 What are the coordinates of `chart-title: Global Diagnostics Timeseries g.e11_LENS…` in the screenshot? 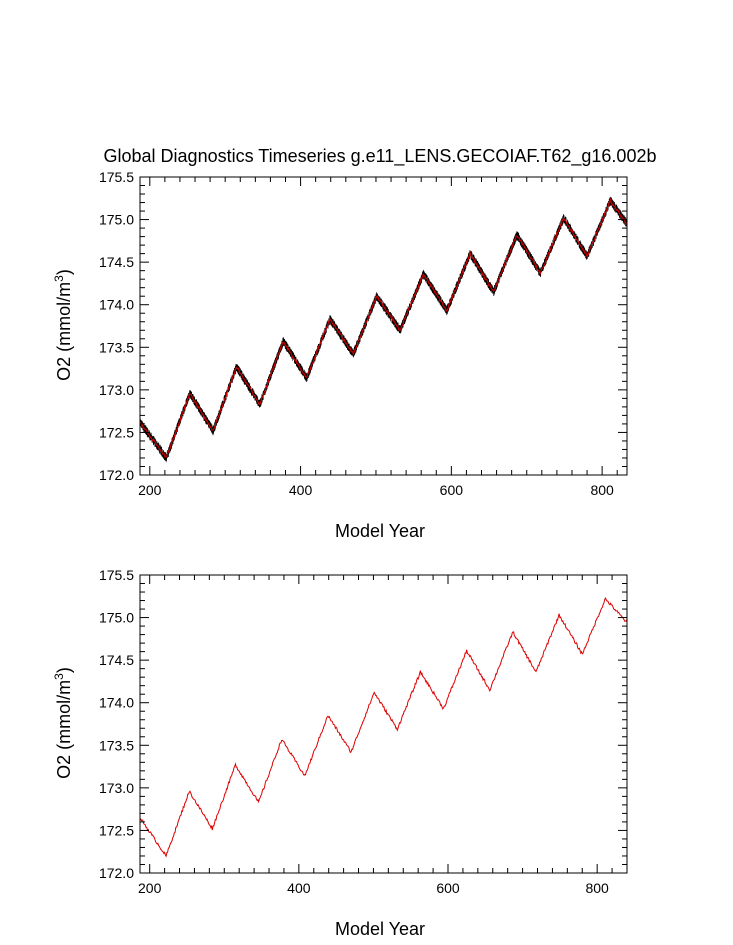 It's located at (380, 156).